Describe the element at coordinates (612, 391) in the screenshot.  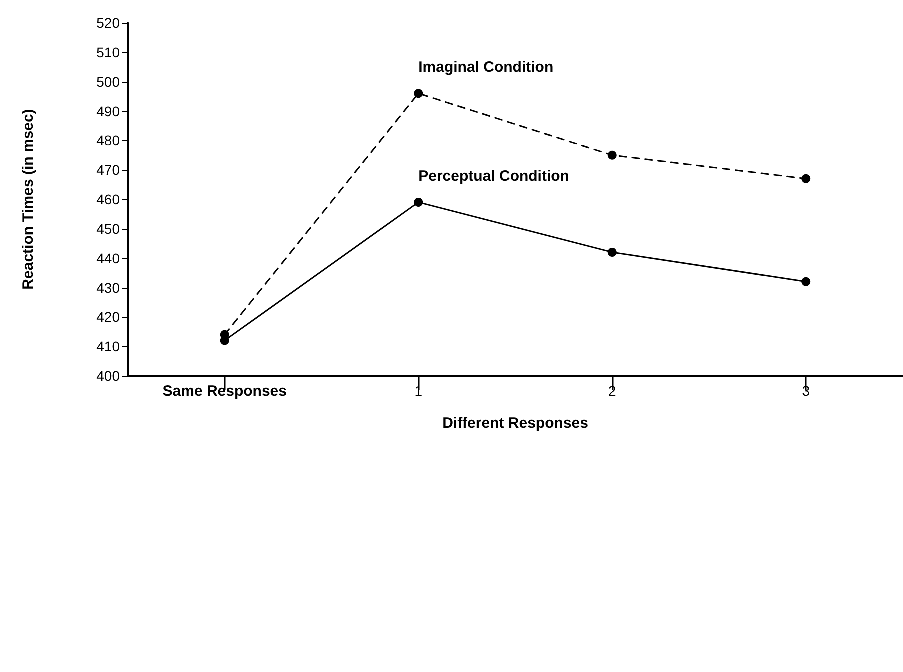
I see `x-tick-label: 2` at that location.